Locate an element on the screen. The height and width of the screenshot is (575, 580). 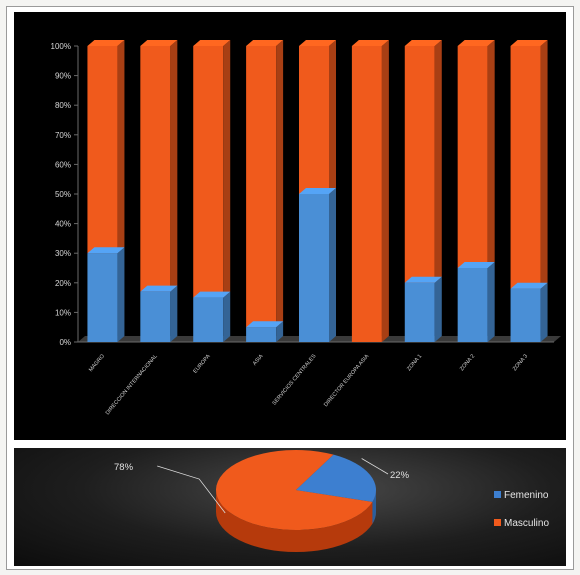
bar-masculino-0-side is located at coordinates (121, 147).